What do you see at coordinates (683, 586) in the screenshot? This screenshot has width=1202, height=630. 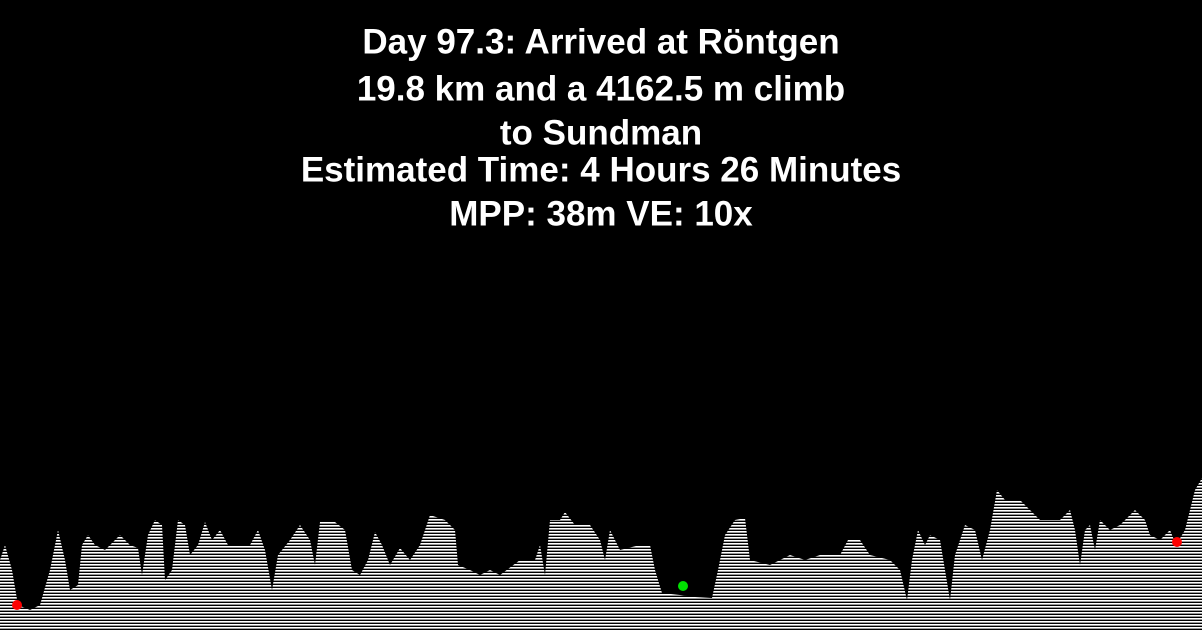 I see `current-position-marker` at bounding box center [683, 586].